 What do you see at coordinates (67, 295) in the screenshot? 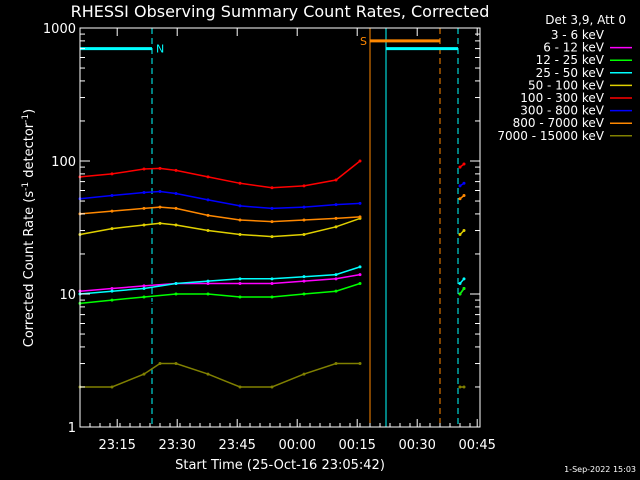
I see `y-tick-label: 10` at bounding box center [67, 295].